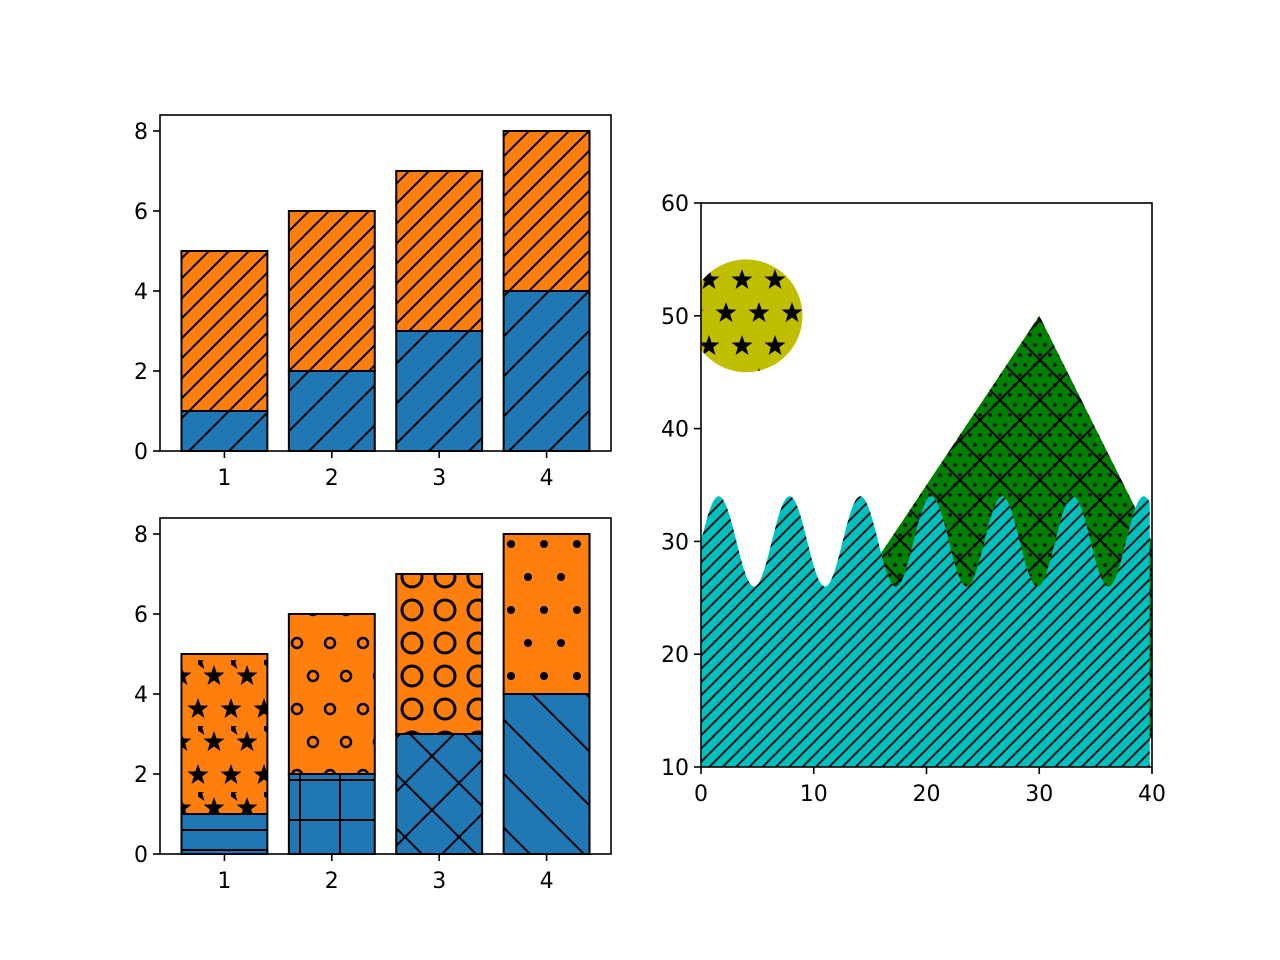  Describe the element at coordinates (752, 316) in the screenshot. I see `yellow-circle-hatch` at that location.